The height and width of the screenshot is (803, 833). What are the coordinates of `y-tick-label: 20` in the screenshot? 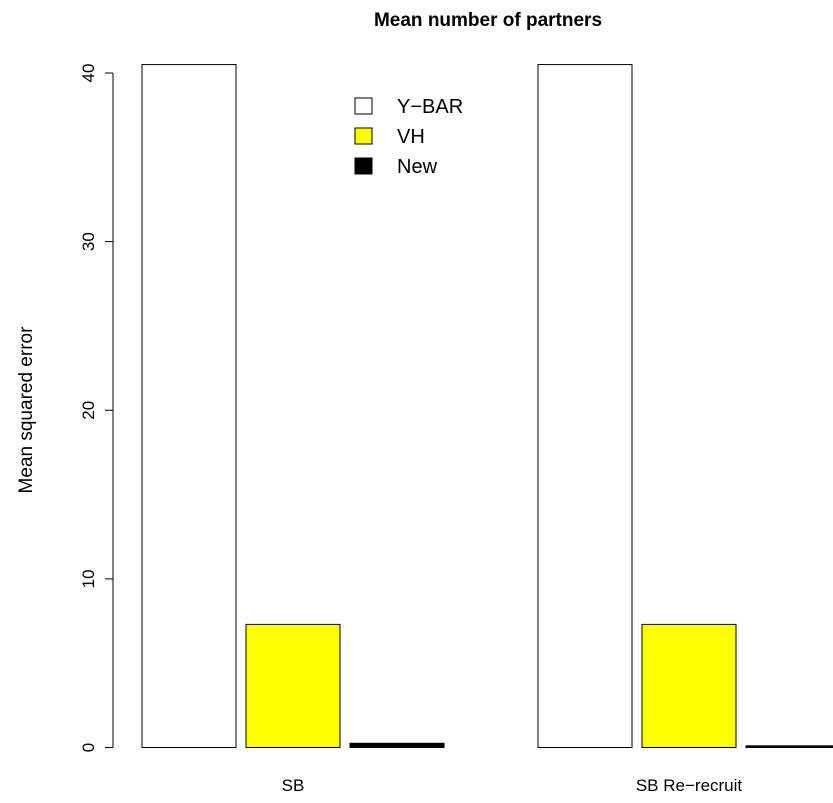 It's located at (88, 410).